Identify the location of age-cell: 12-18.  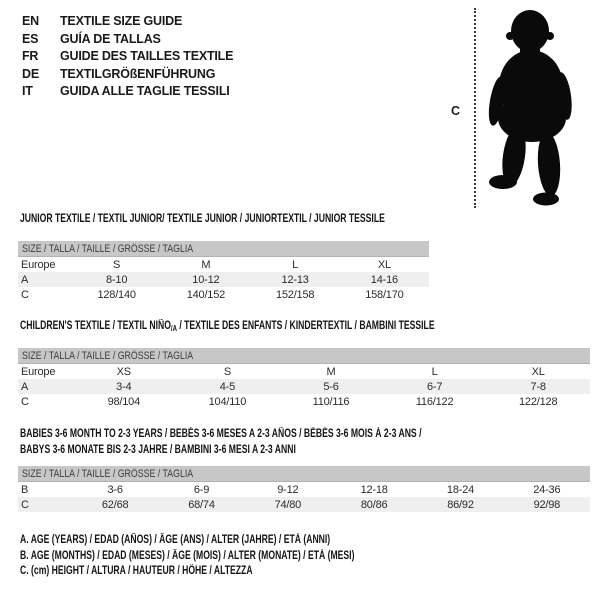
(374, 489).